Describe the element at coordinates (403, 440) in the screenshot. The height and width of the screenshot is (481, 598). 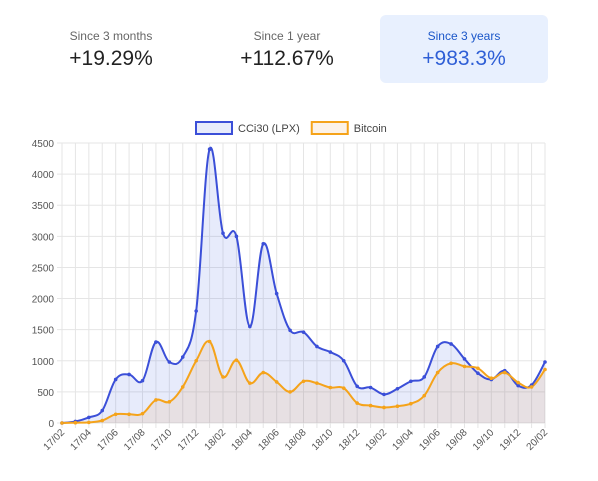
I see `x-tick-label: 19/04` at that location.